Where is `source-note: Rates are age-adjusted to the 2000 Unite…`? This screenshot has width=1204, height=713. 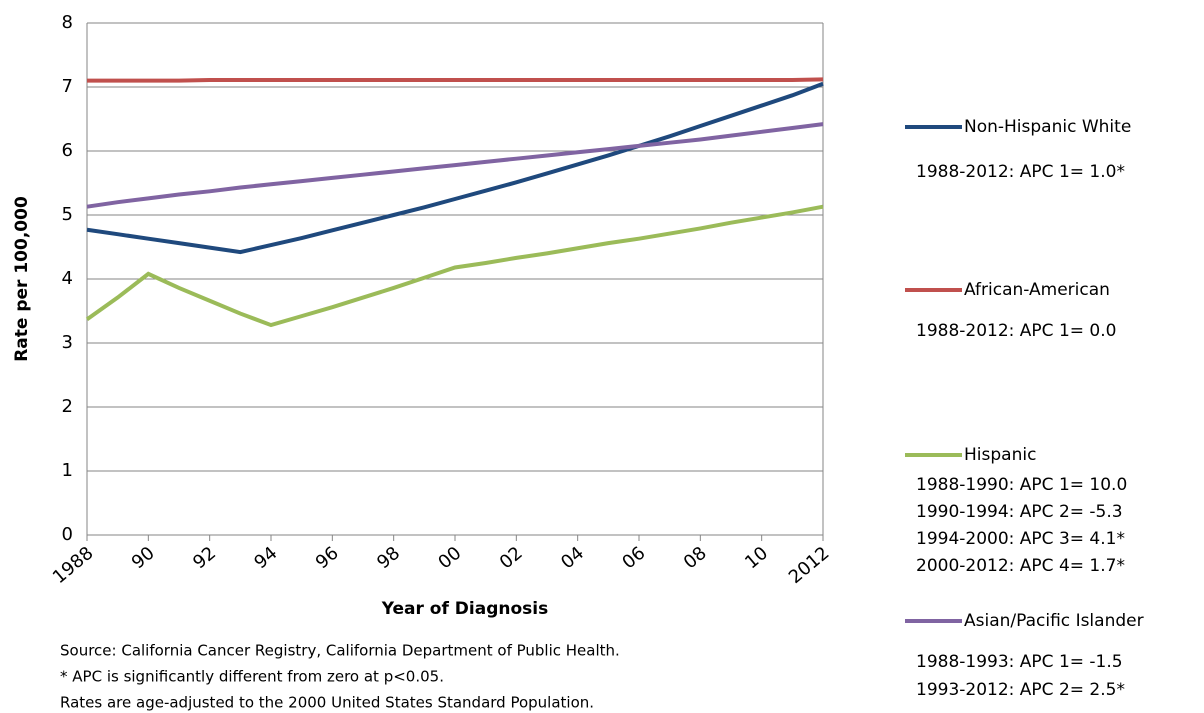 source-note: Rates are age-adjusted to the 2000 Unite… is located at coordinates (327, 703).